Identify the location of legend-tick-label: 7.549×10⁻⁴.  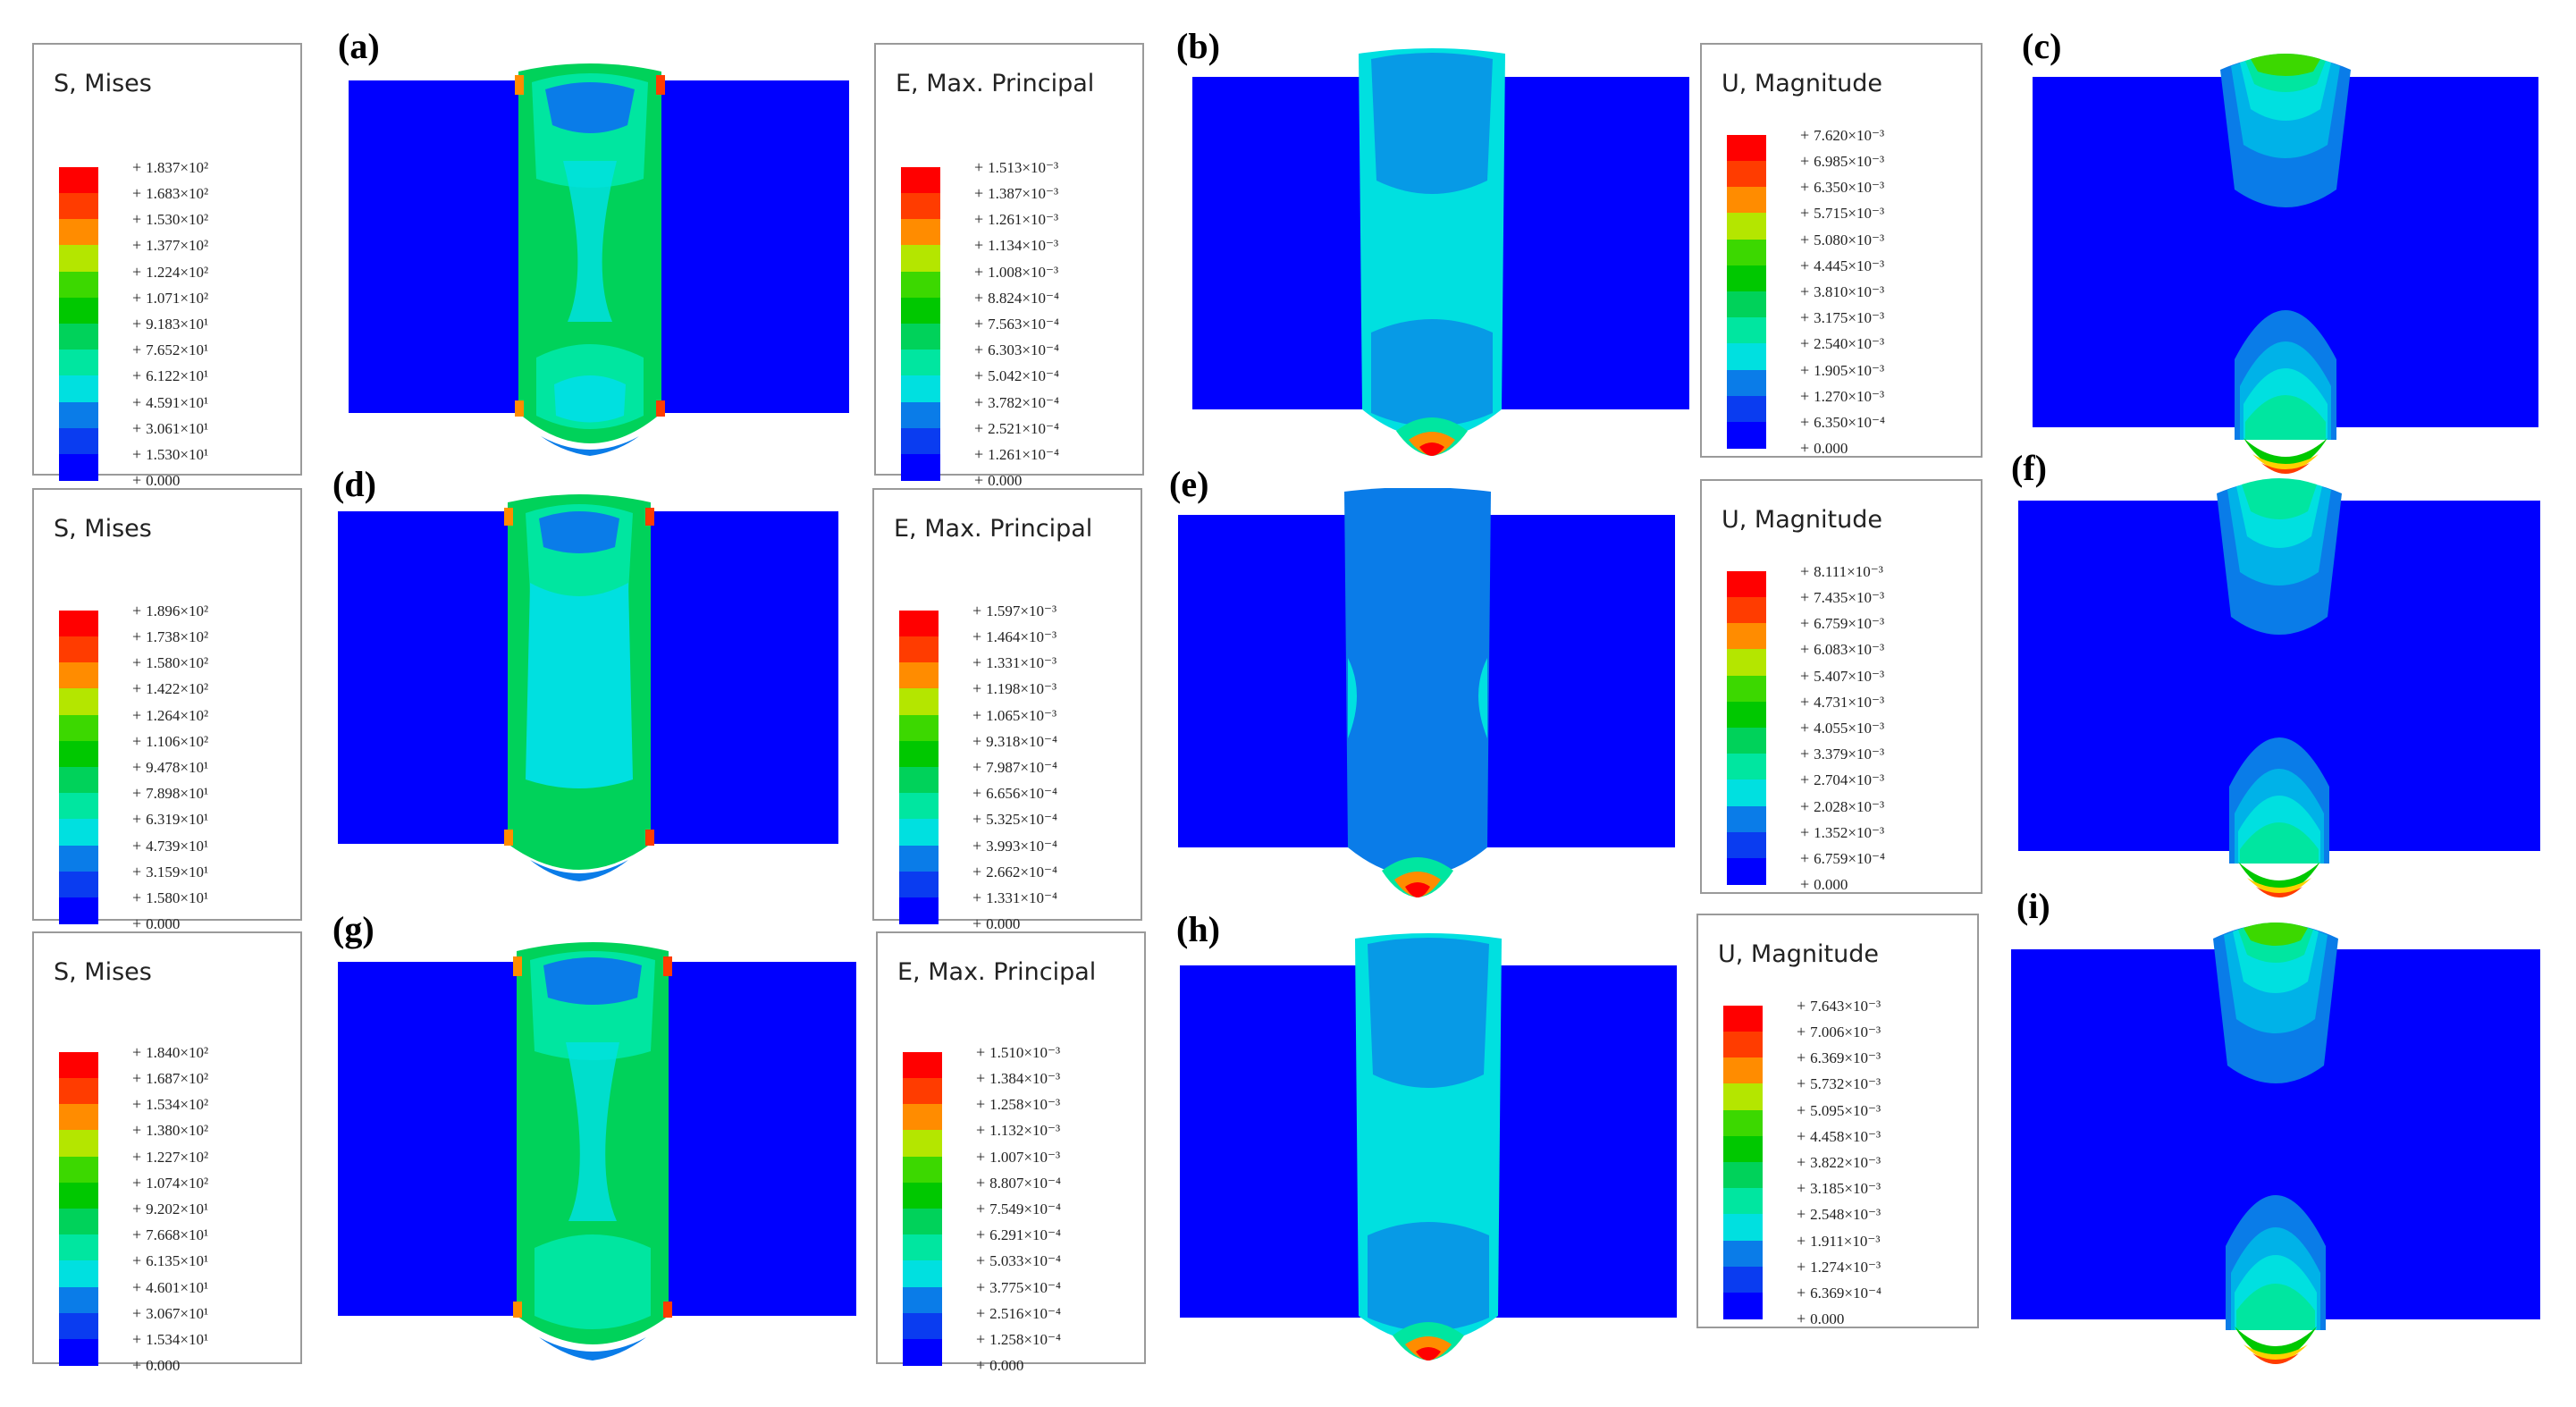
(1018, 1208).